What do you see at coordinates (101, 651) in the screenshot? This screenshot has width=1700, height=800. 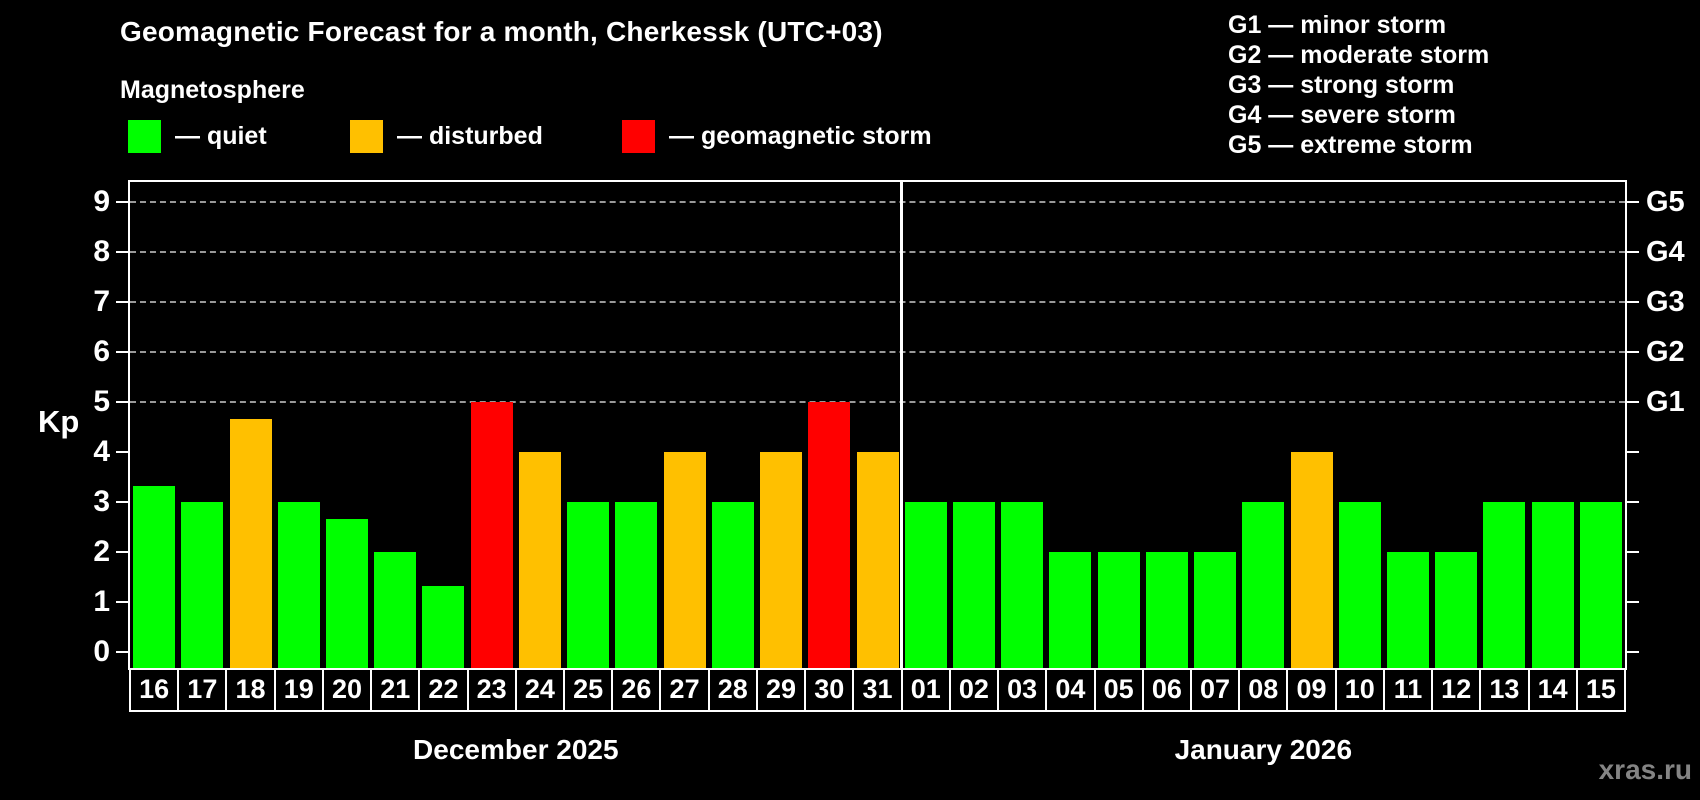 I see `y-tick-label: 0` at bounding box center [101, 651].